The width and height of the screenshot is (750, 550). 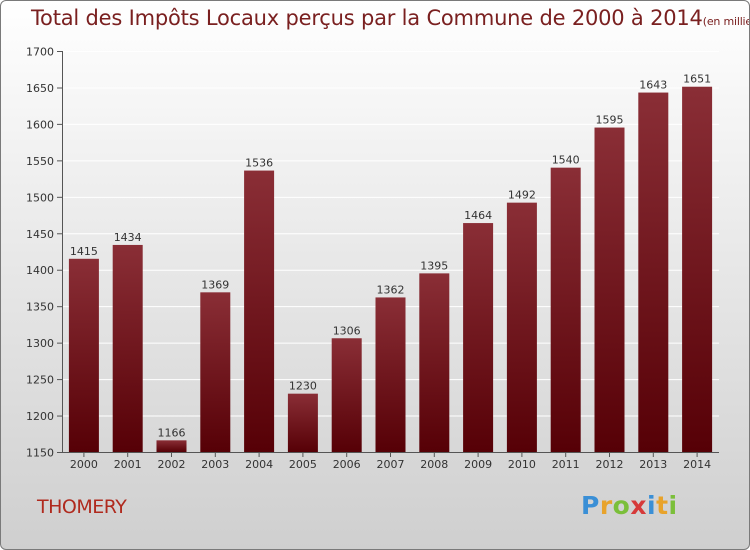 What do you see at coordinates (478, 215) in the screenshot?
I see `bar-value-label: 1464` at bounding box center [478, 215].